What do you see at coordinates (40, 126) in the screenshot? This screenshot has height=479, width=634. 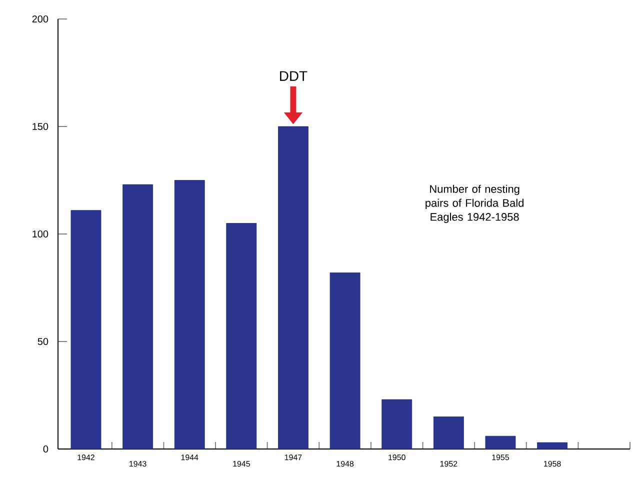 I see `y-tick-label: 150` at bounding box center [40, 126].